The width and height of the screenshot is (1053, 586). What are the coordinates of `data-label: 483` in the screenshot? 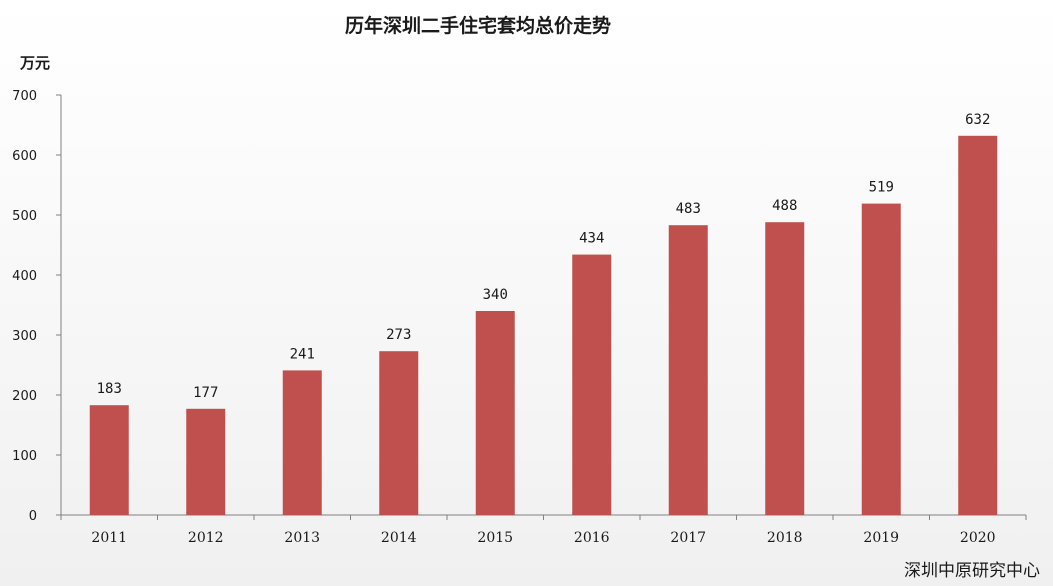 It's located at (688, 209).